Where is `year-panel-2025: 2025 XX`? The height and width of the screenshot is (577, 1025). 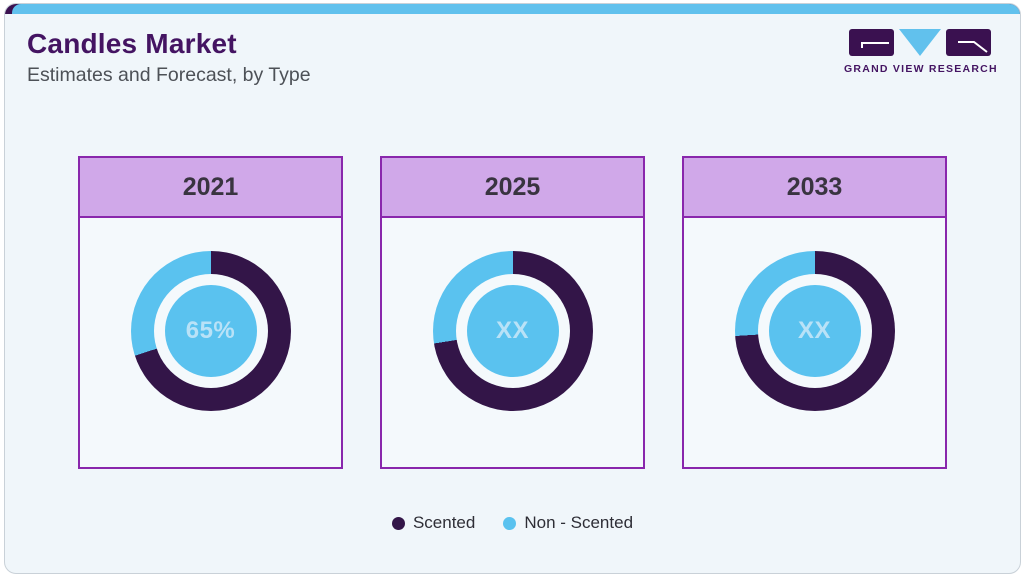 year-panel-2025: 2025 XX is located at coordinates (512, 312).